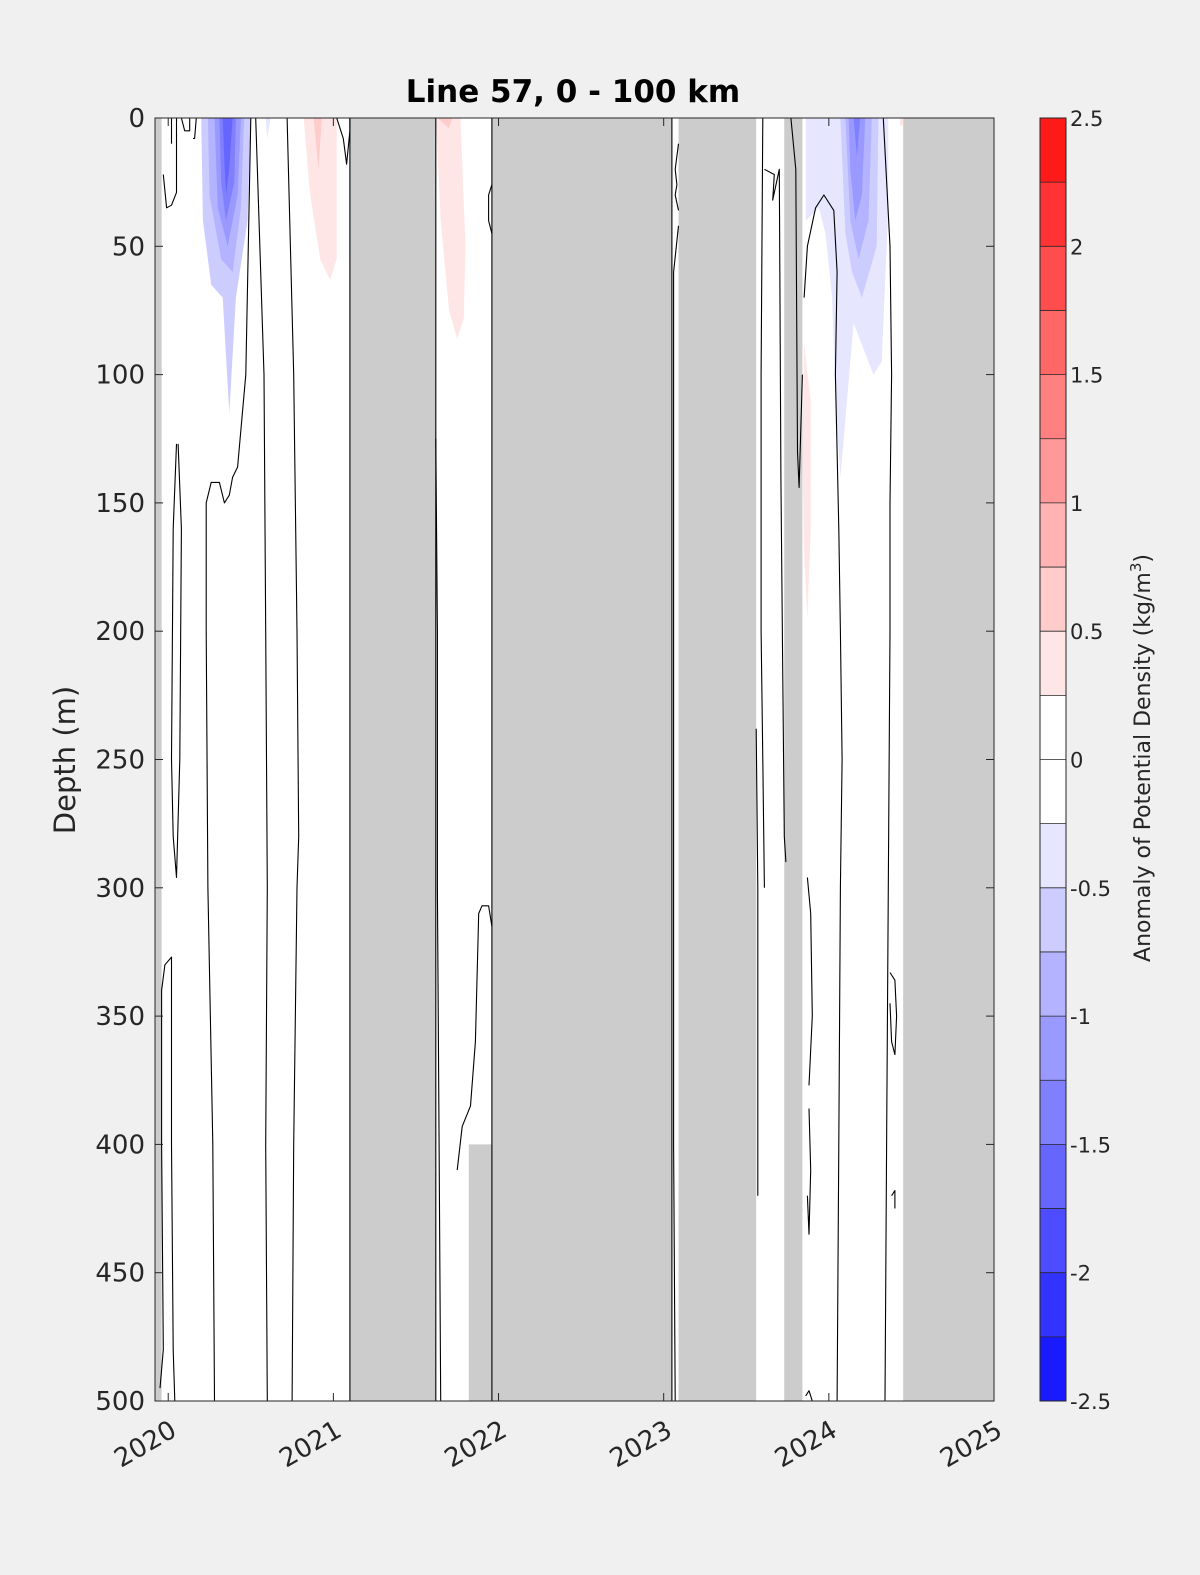  I want to click on colorbar-tick-label: -2.5, so click(1090, 1402).